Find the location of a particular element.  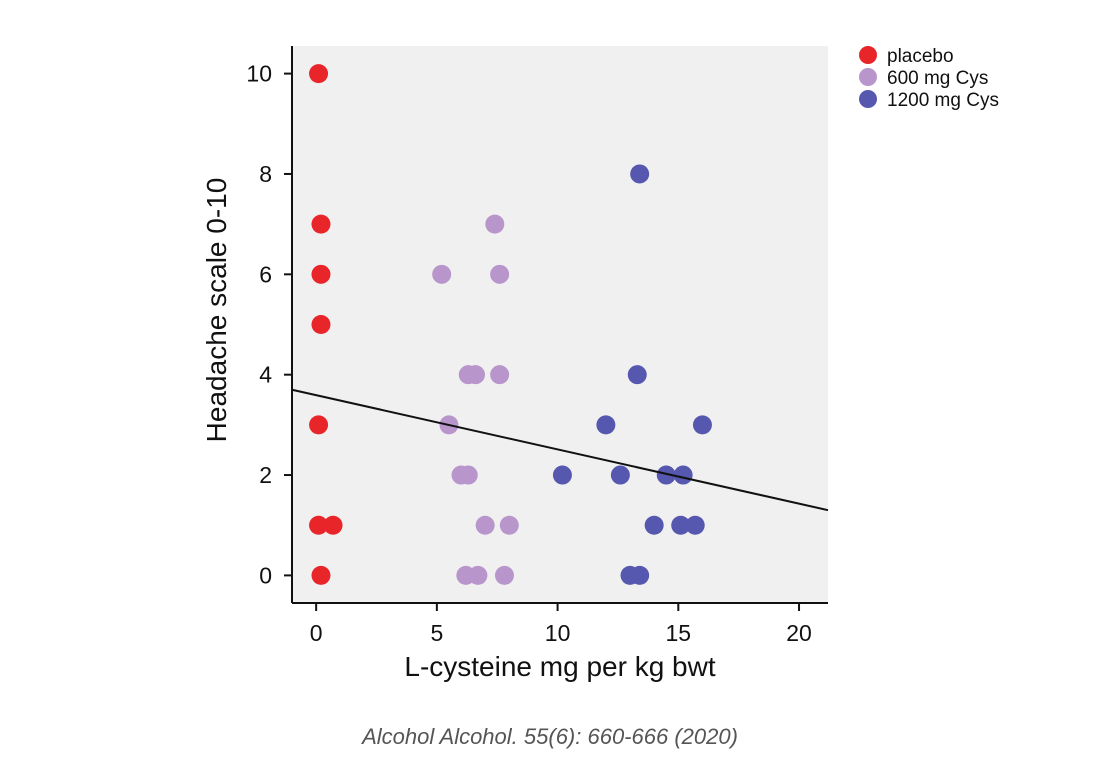

y-tick-label: 0 is located at coordinates (265, 575).